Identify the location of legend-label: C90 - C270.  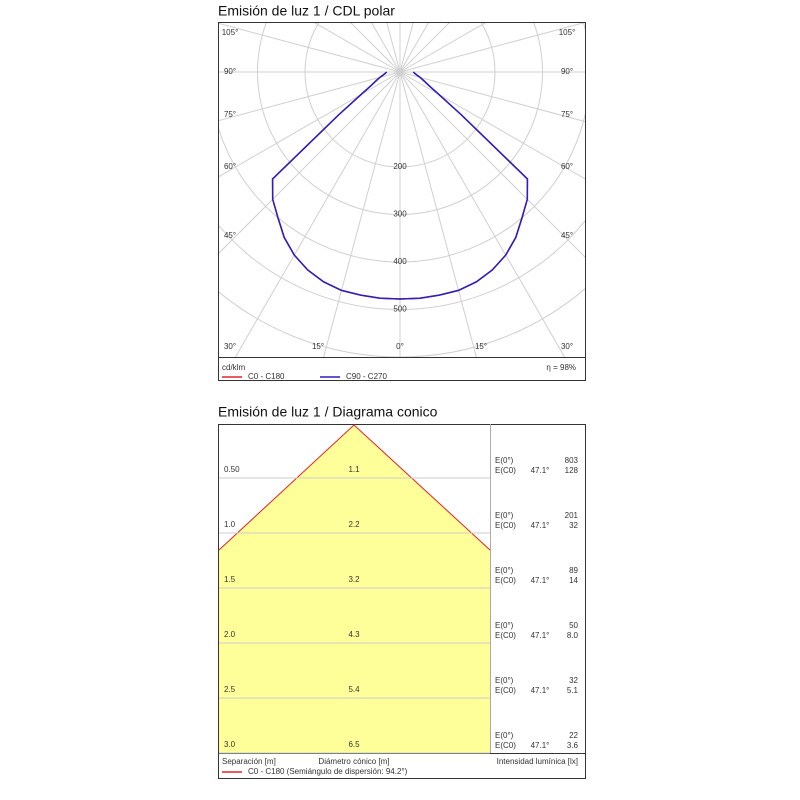
(366, 376).